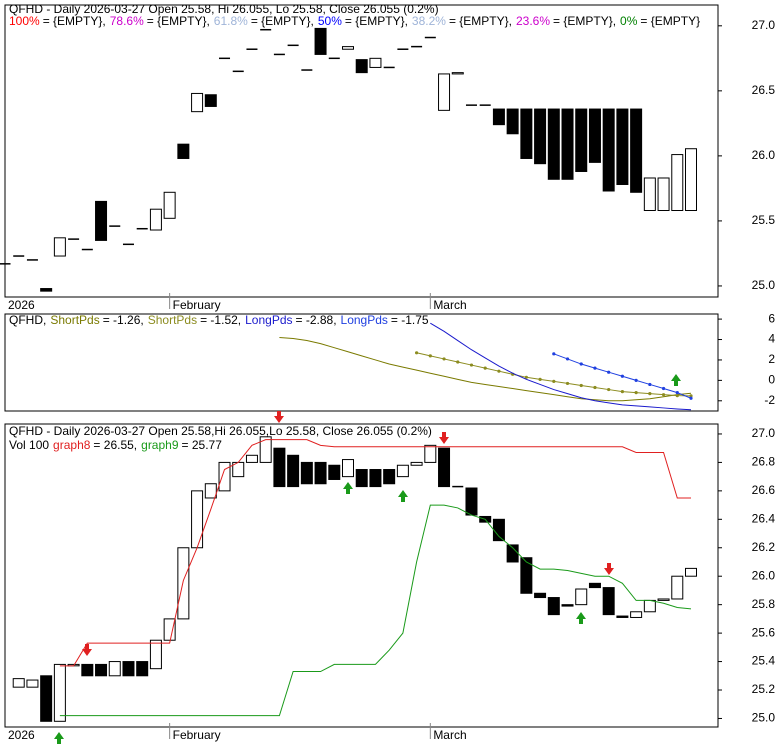  What do you see at coordinates (764, 661) in the screenshot?
I see `y-tick-label: 25.4` at bounding box center [764, 661].